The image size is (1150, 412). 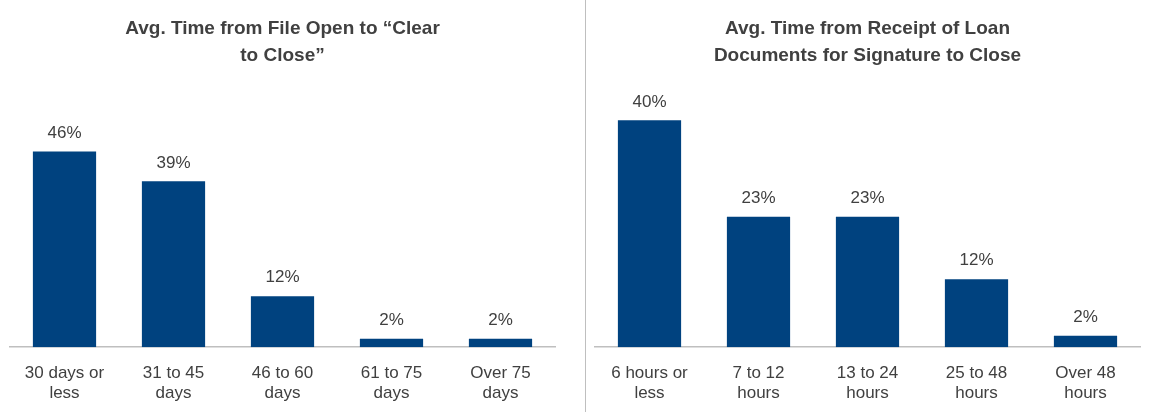 What do you see at coordinates (64, 383) in the screenshot?
I see `x-tick-label: 30 days or less` at bounding box center [64, 383].